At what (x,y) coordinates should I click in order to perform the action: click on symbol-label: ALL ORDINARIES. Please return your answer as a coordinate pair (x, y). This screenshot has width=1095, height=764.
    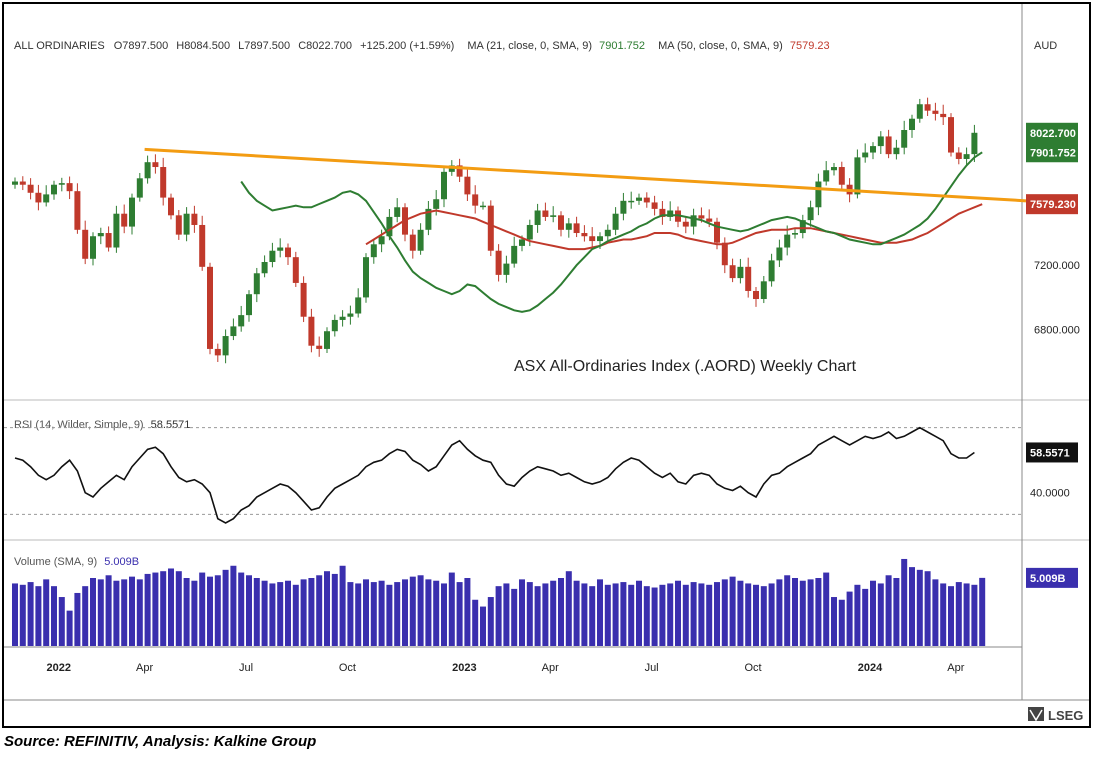
    Looking at the image, I should click on (59, 46).